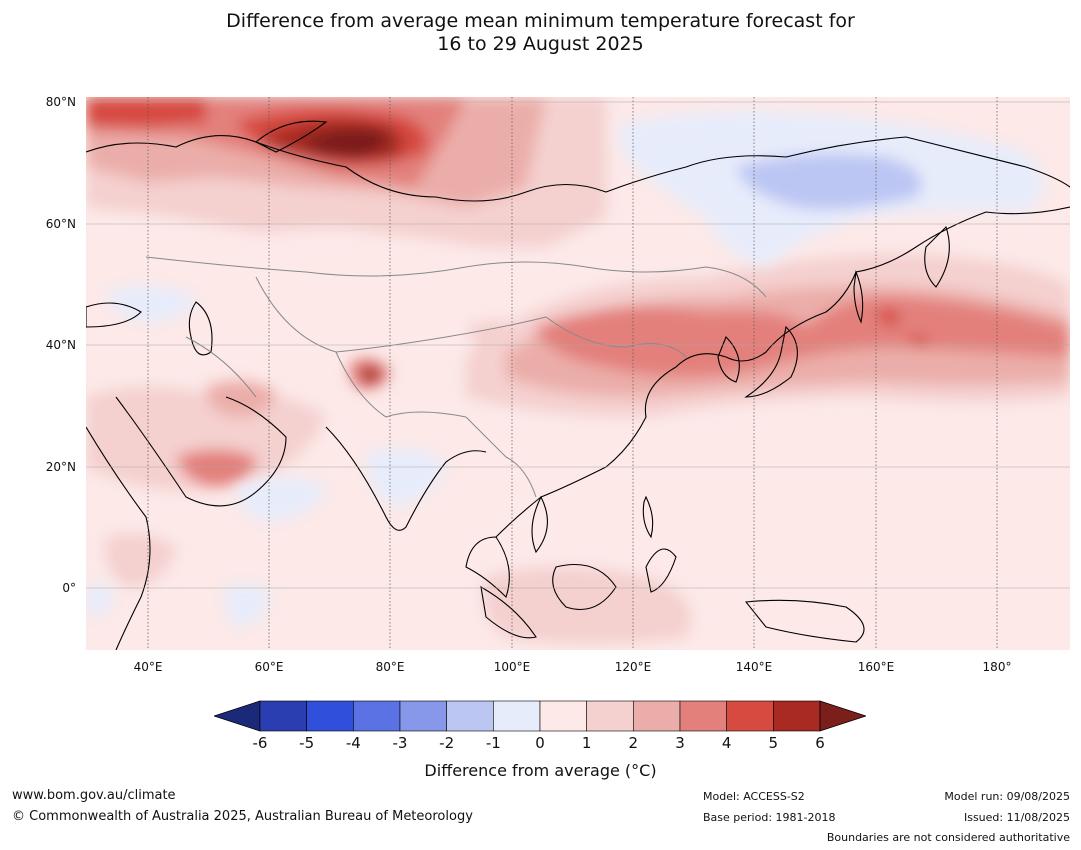 This screenshot has width=1081, height=850. What do you see at coordinates (269, 667) in the screenshot?
I see `lon-label-60e: 60°E` at bounding box center [269, 667].